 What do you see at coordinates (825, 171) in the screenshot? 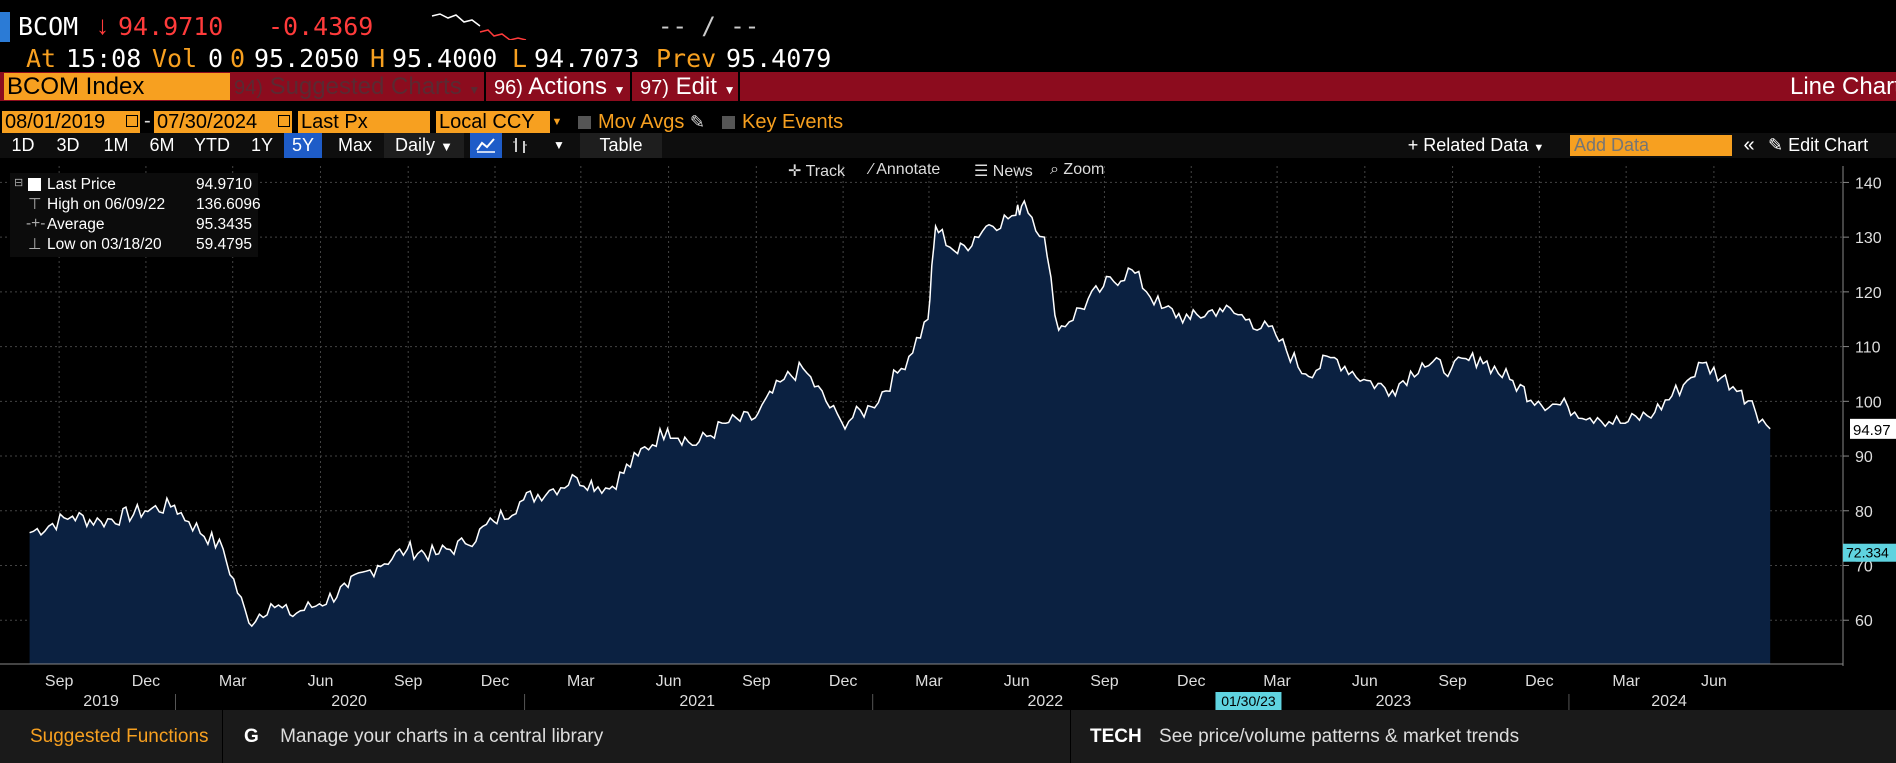
I see `track-label: Track` at bounding box center [825, 171].